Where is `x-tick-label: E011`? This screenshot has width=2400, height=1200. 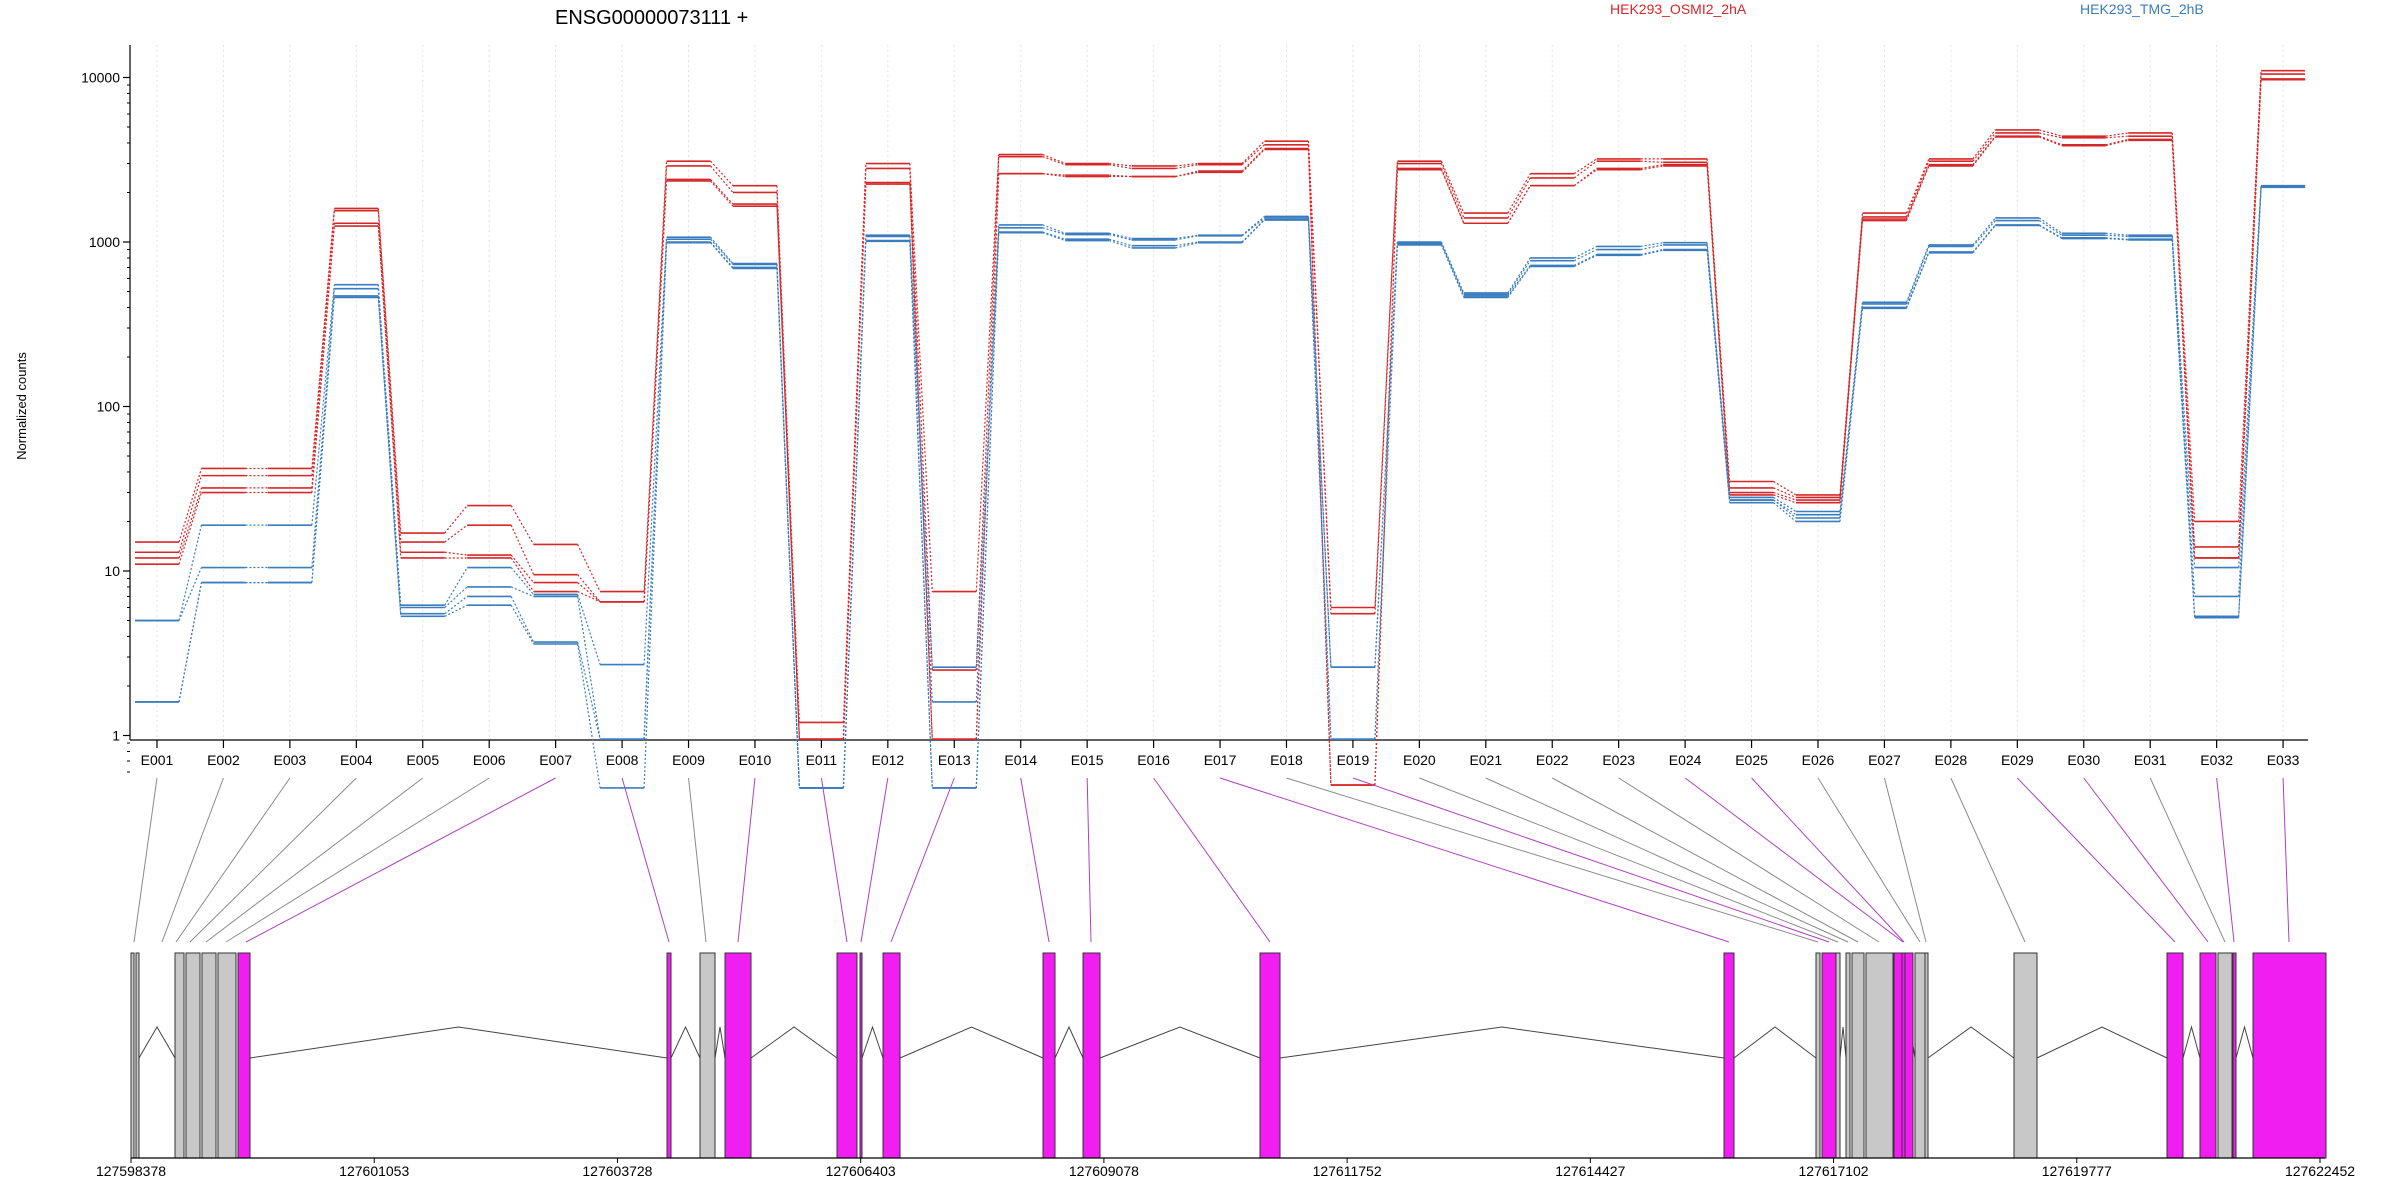 x-tick-label: E011 is located at coordinates (822, 760).